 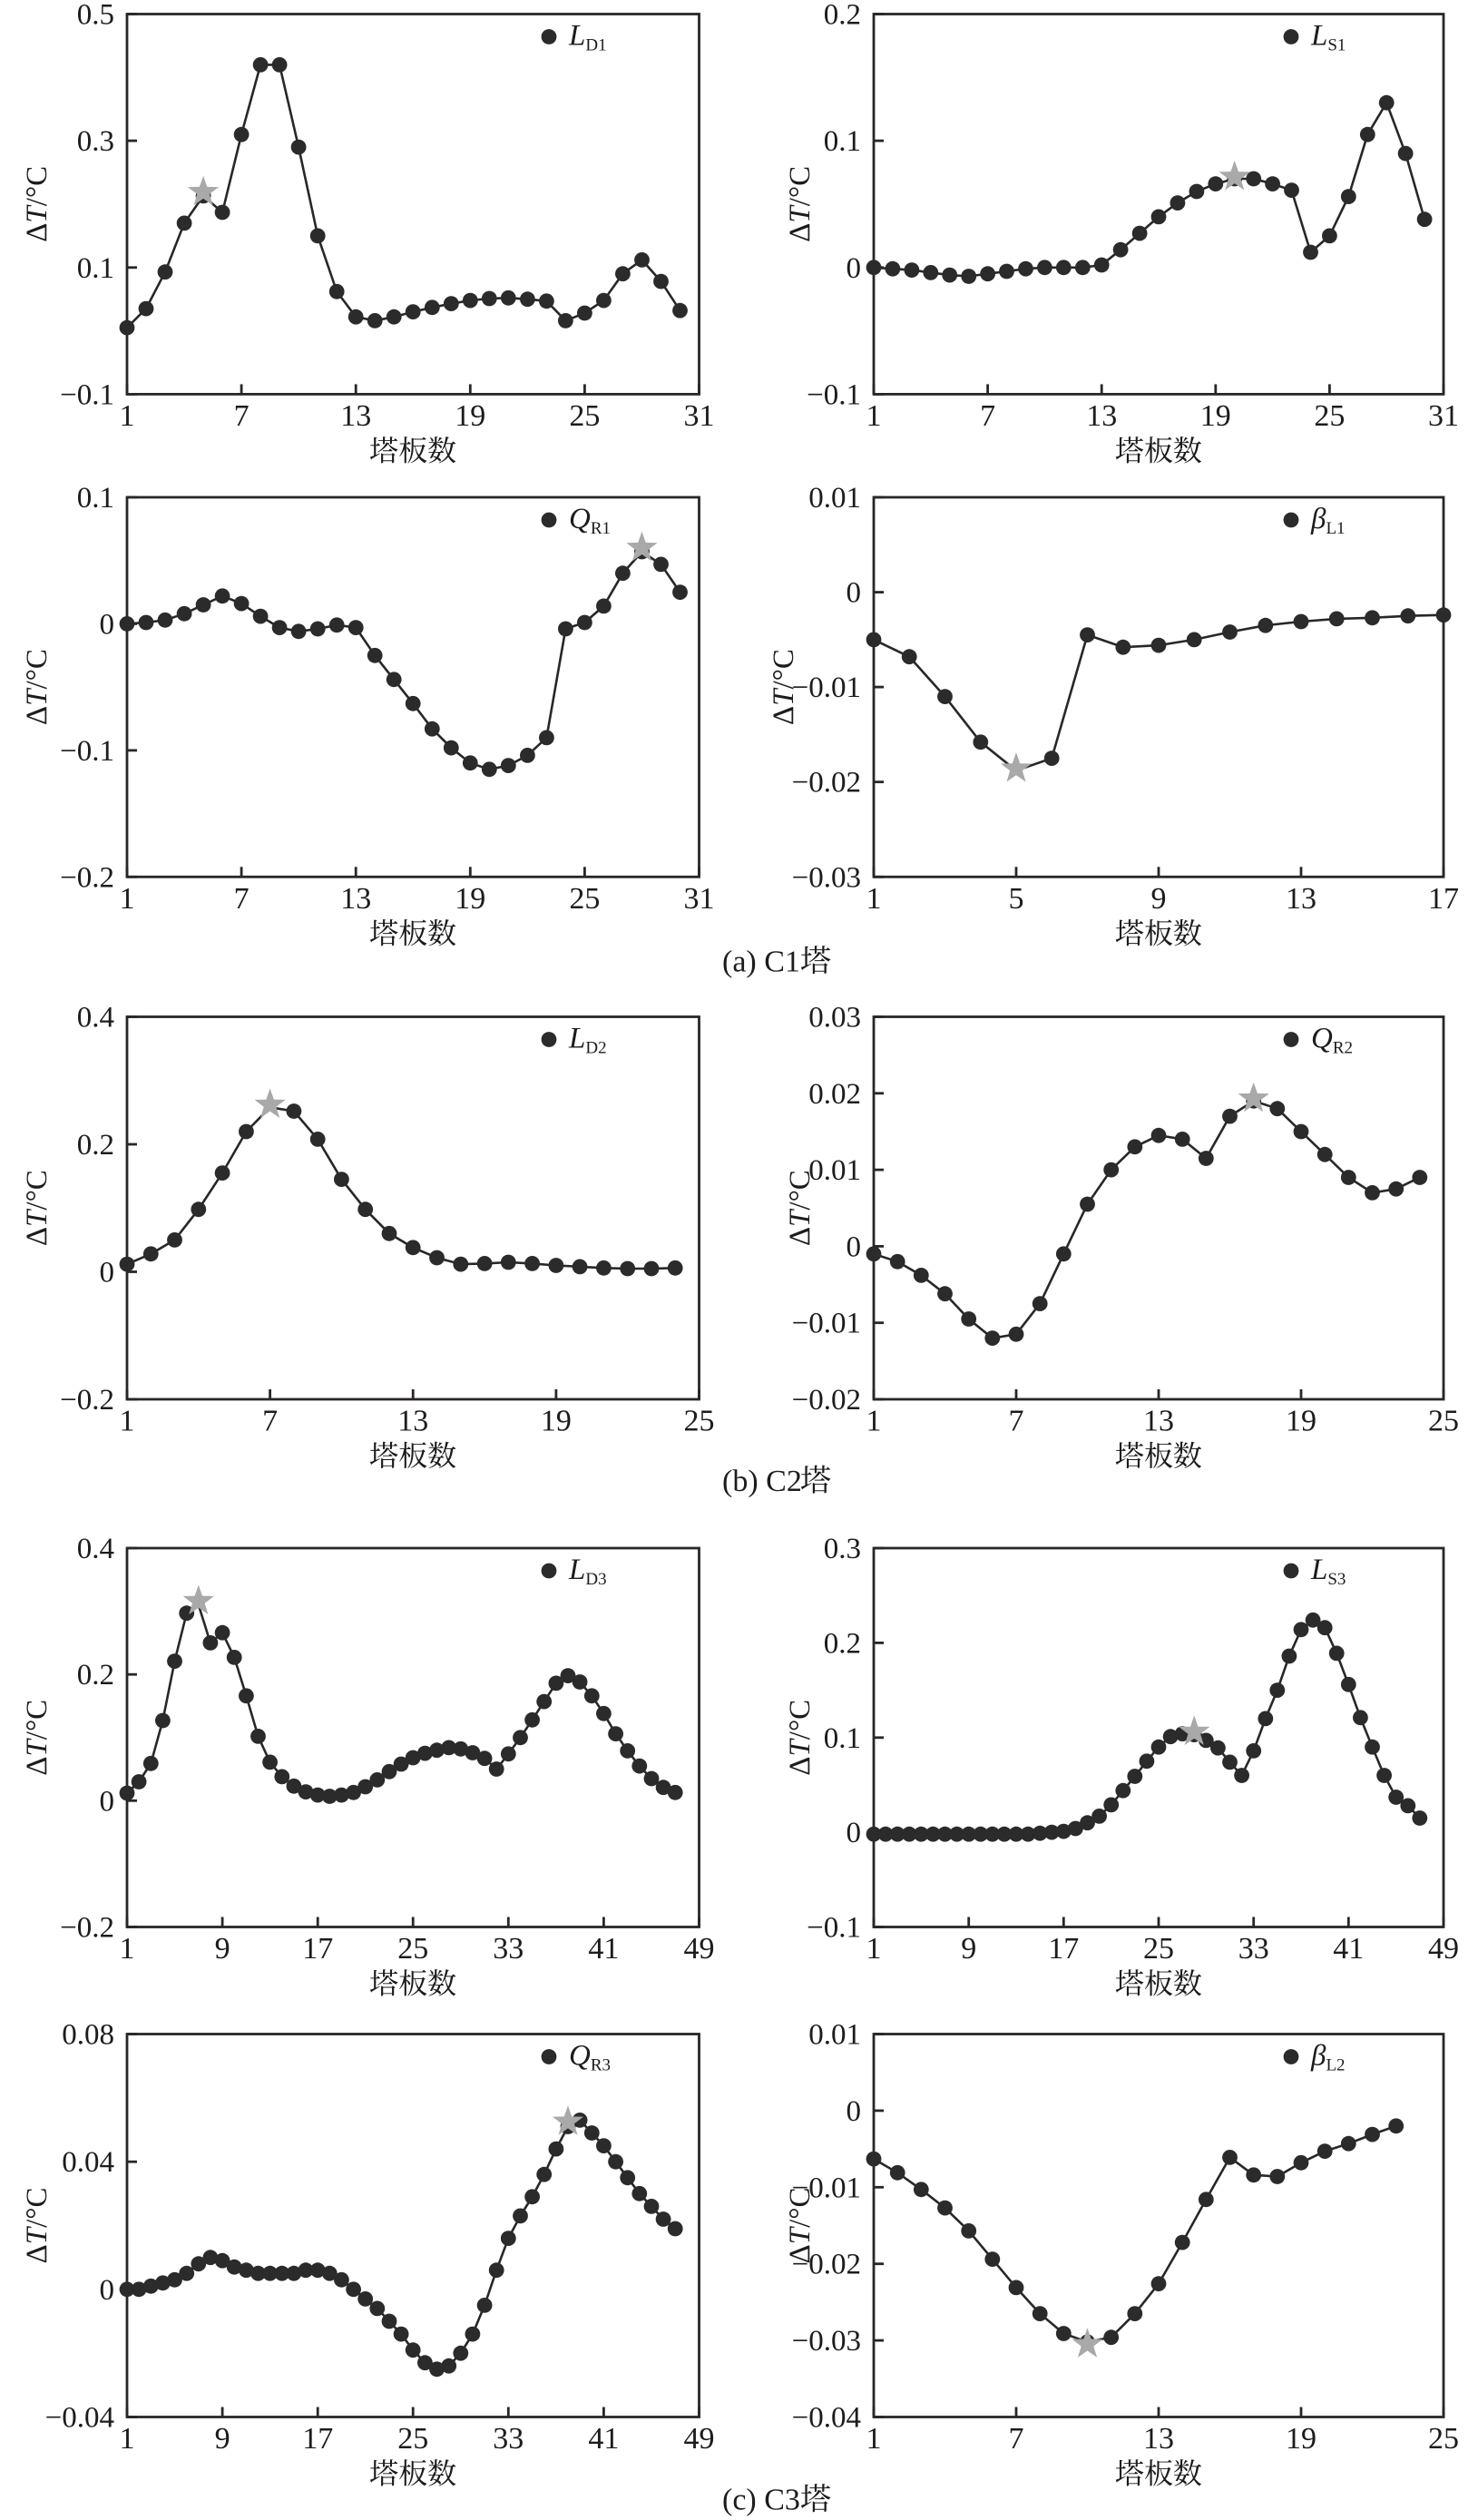 I want to click on svg-text: −0.04, so click(x=826, y=2418).